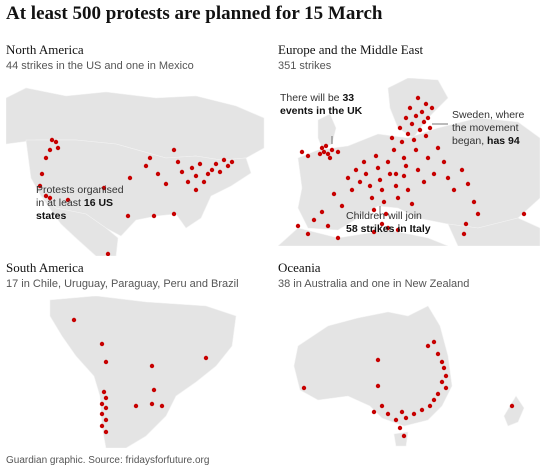 The height and width of the screenshot is (474, 540). I want to click on panel-heading: South America, so click(45, 267).